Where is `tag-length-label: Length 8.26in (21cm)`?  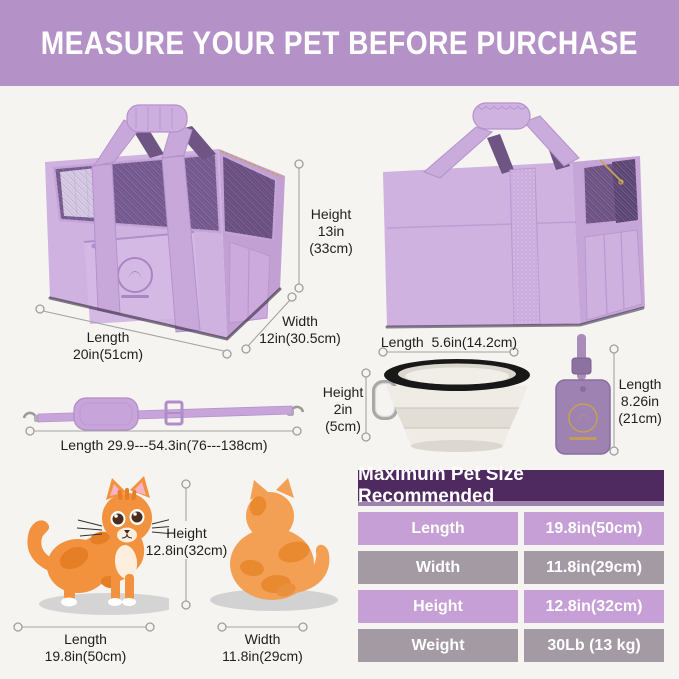
tag-length-label: Length 8.26in (21cm) is located at coordinates (640, 401).